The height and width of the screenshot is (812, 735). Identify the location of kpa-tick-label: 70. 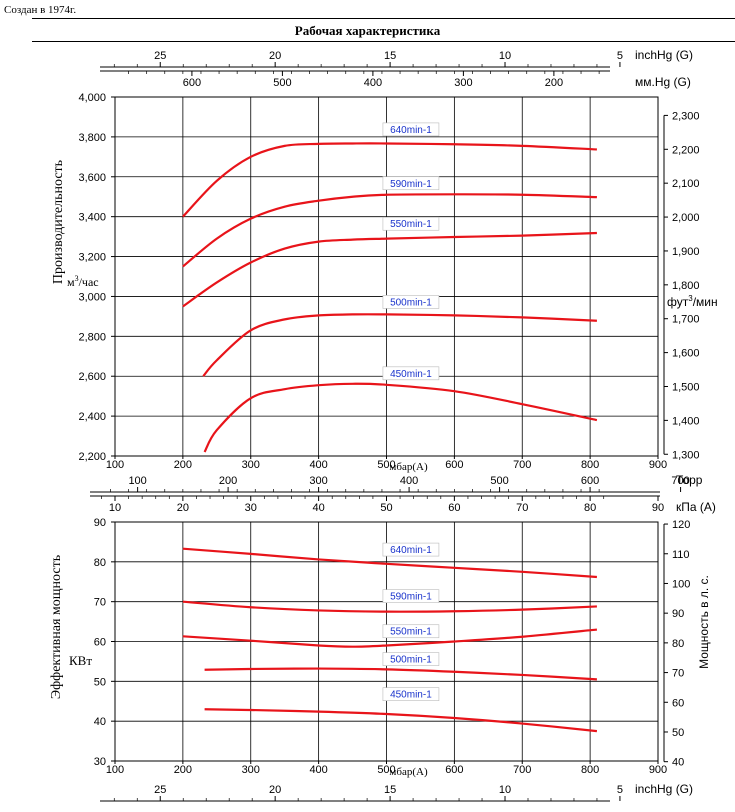
(522, 508).